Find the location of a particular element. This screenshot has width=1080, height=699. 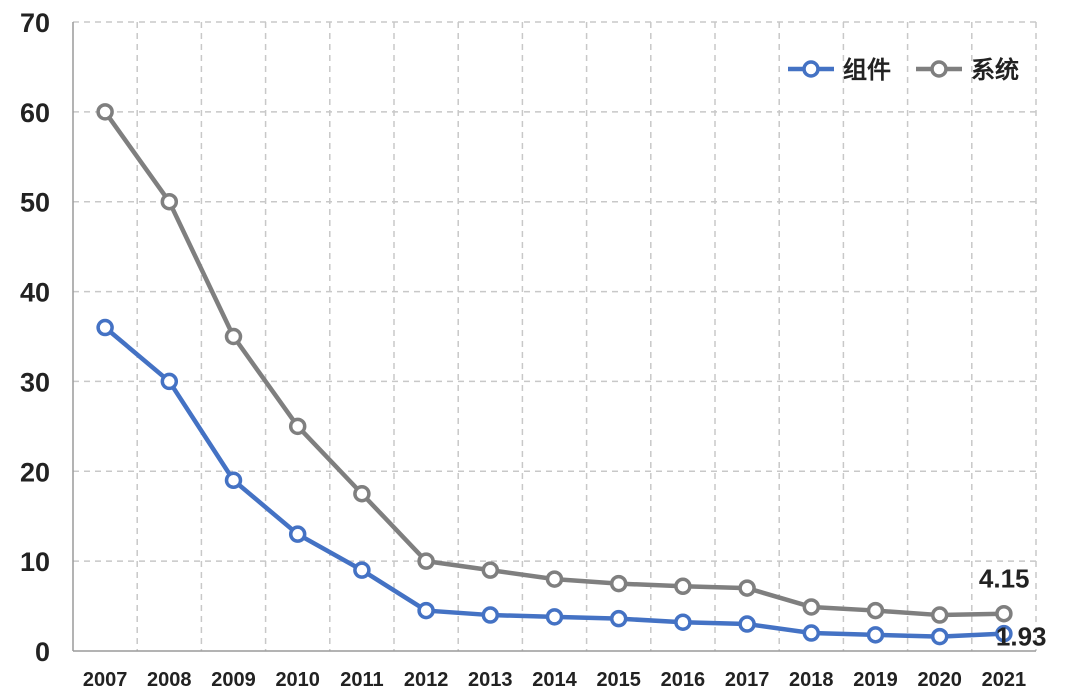

y-tick-label: 60 is located at coordinates (35, 113).